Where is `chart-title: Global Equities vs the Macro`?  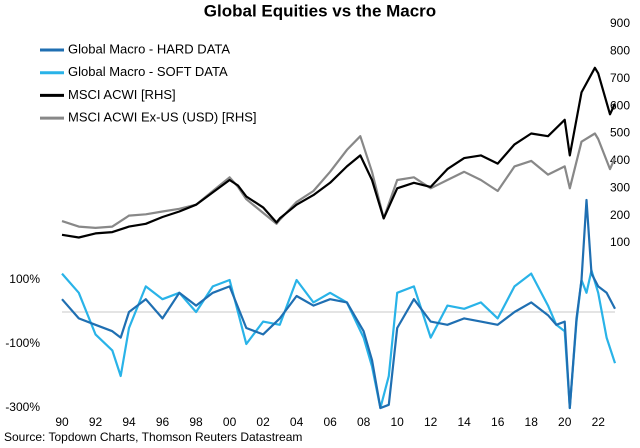 chart-title: Global Equities vs the Macro is located at coordinates (320, 10).